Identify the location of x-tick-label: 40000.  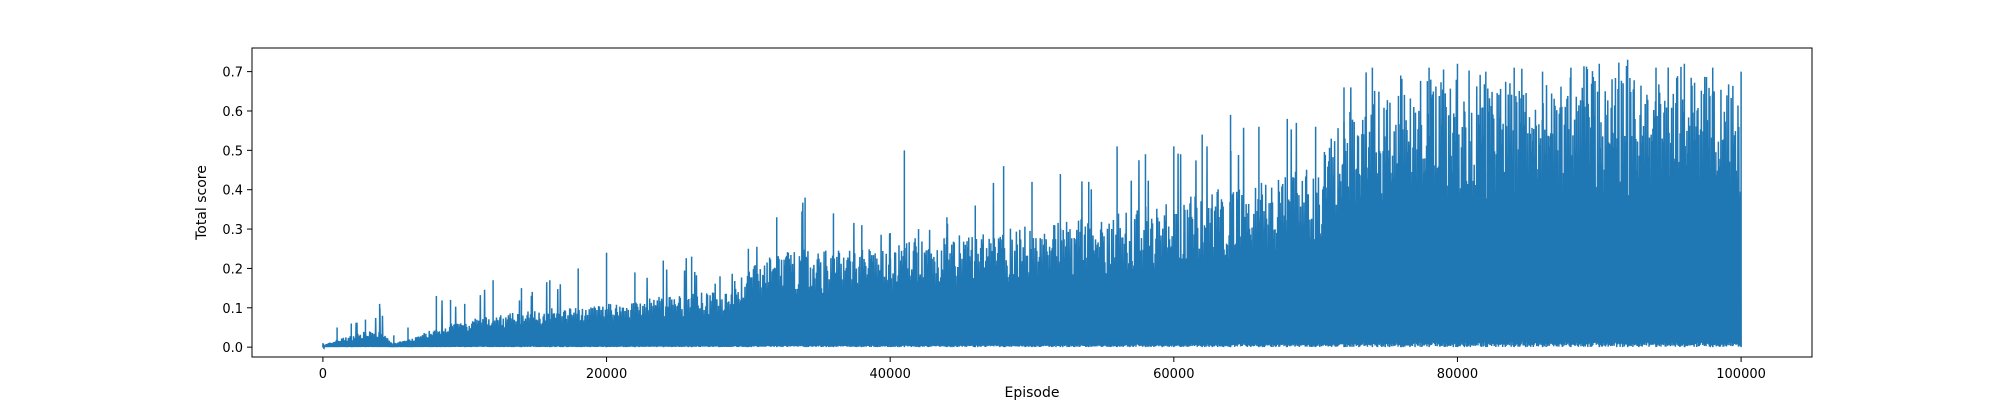
(890, 374).